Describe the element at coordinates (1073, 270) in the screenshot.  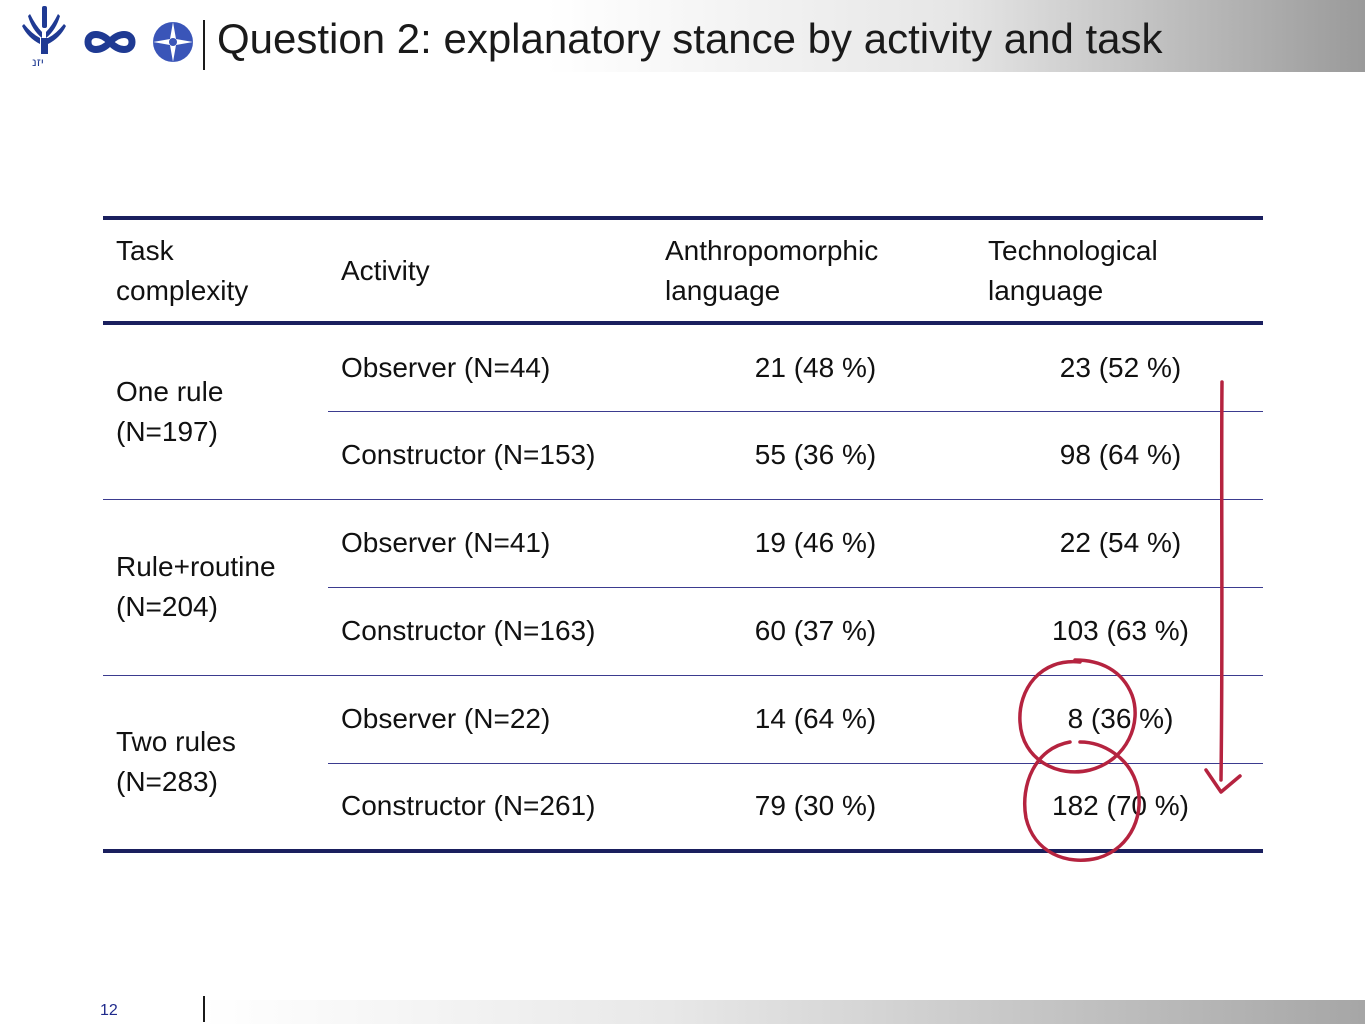
I see `header-technological-label: Technological language` at that location.